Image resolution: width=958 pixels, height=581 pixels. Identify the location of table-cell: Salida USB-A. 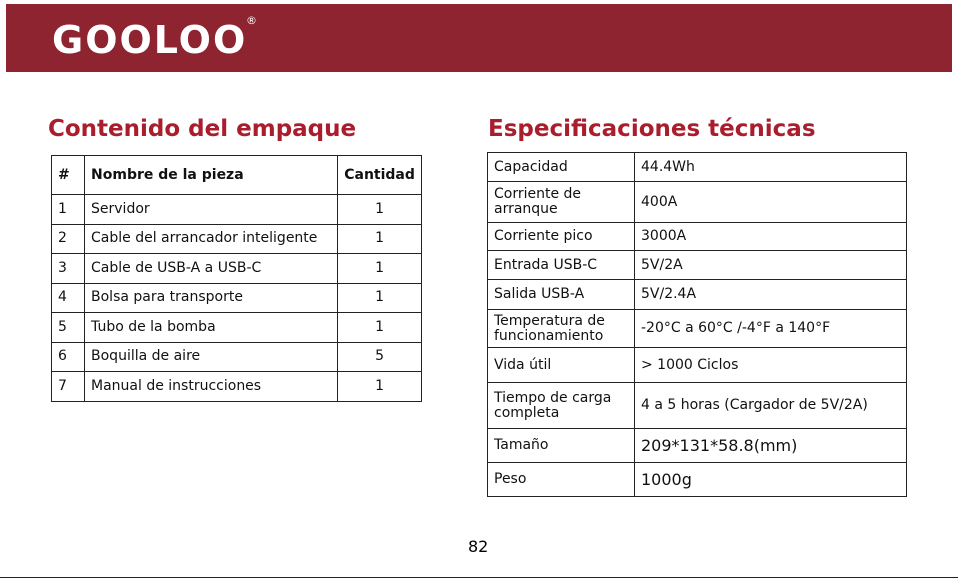
(561, 294).